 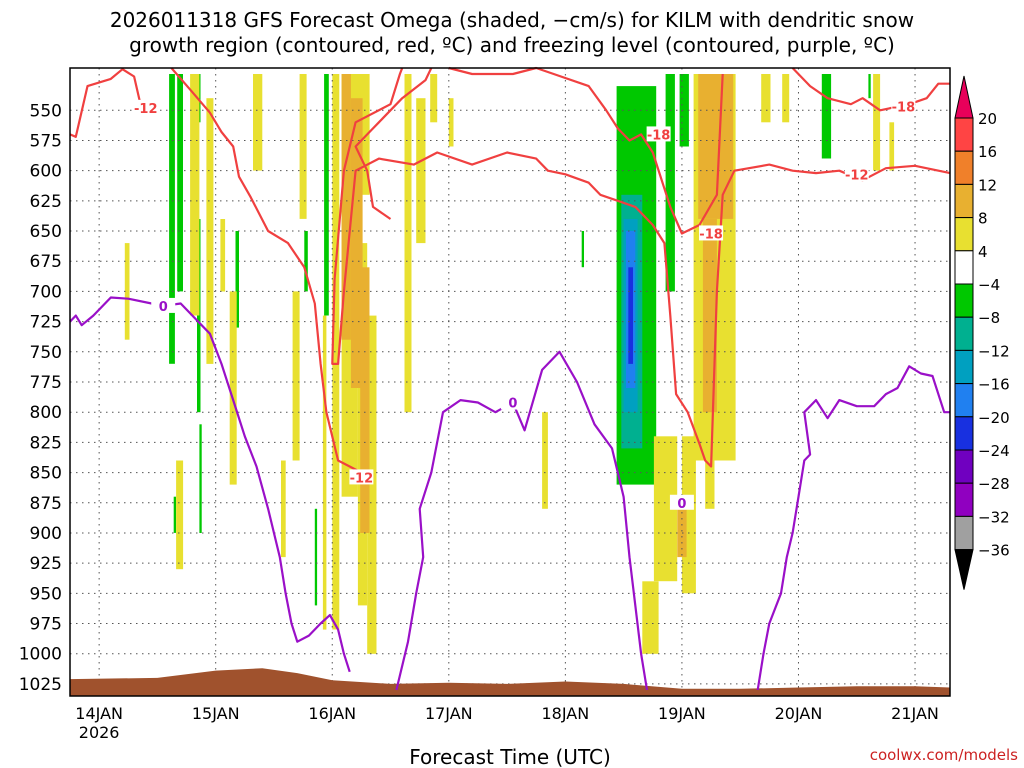 I want to click on colorbar-bottom-arrow, so click(x=964, y=569).